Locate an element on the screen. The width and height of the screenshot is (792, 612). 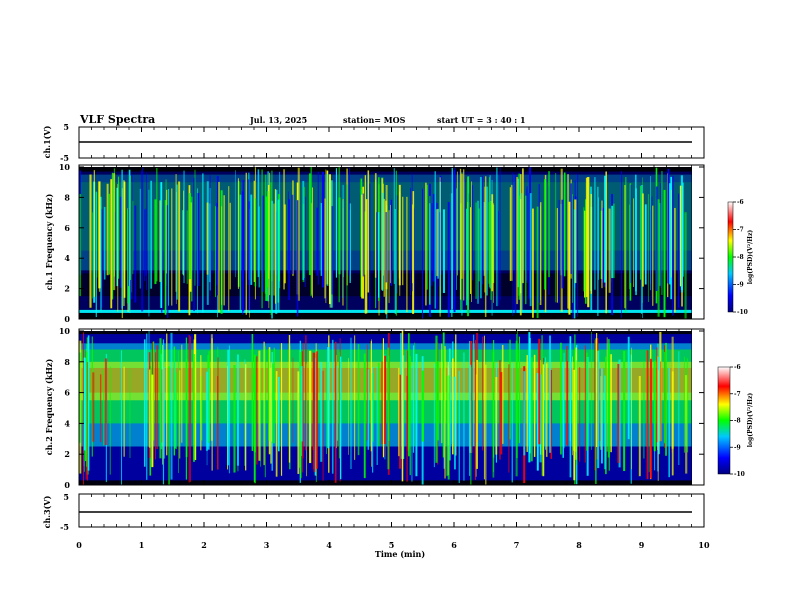
ch3-waveform-ylabel: ch.3(V) is located at coordinates (47, 511).